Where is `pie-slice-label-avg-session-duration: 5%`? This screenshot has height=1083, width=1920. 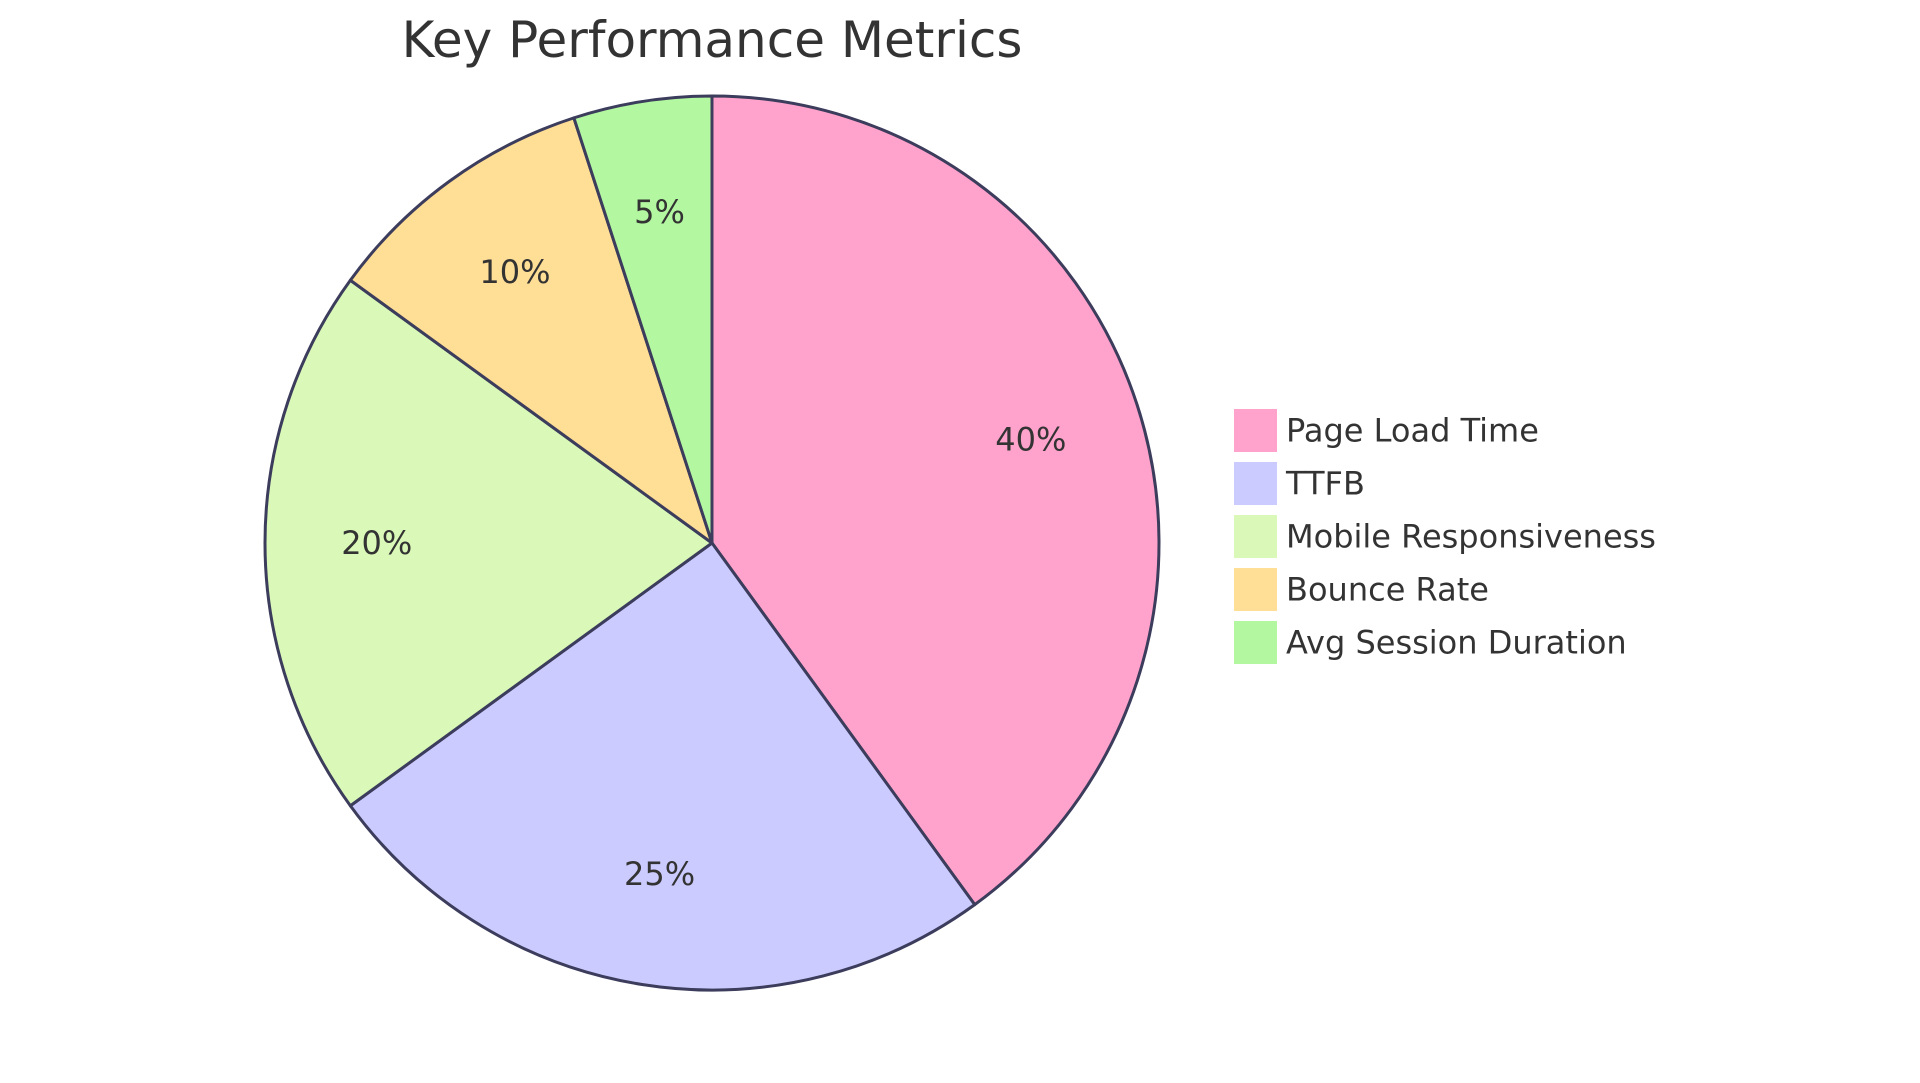
pie-slice-label-avg-session-duration: 5% is located at coordinates (659, 212).